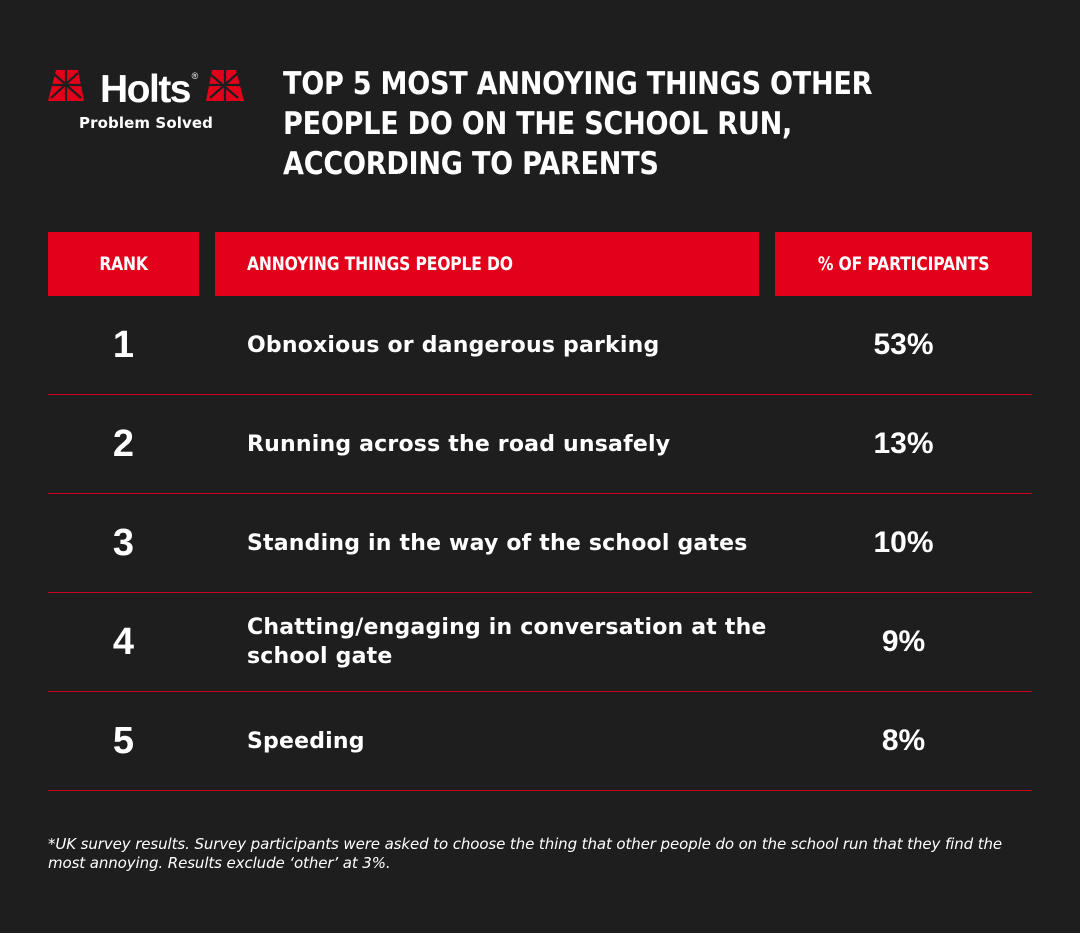  I want to click on rank-cell: 5, so click(123, 740).